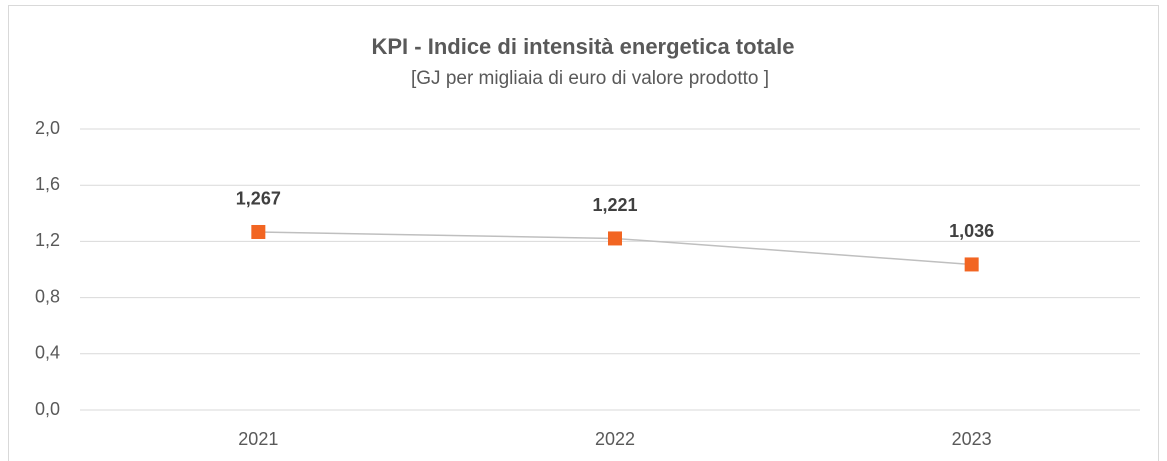  I want to click on y-tick-label: 1,2, so click(47, 240).